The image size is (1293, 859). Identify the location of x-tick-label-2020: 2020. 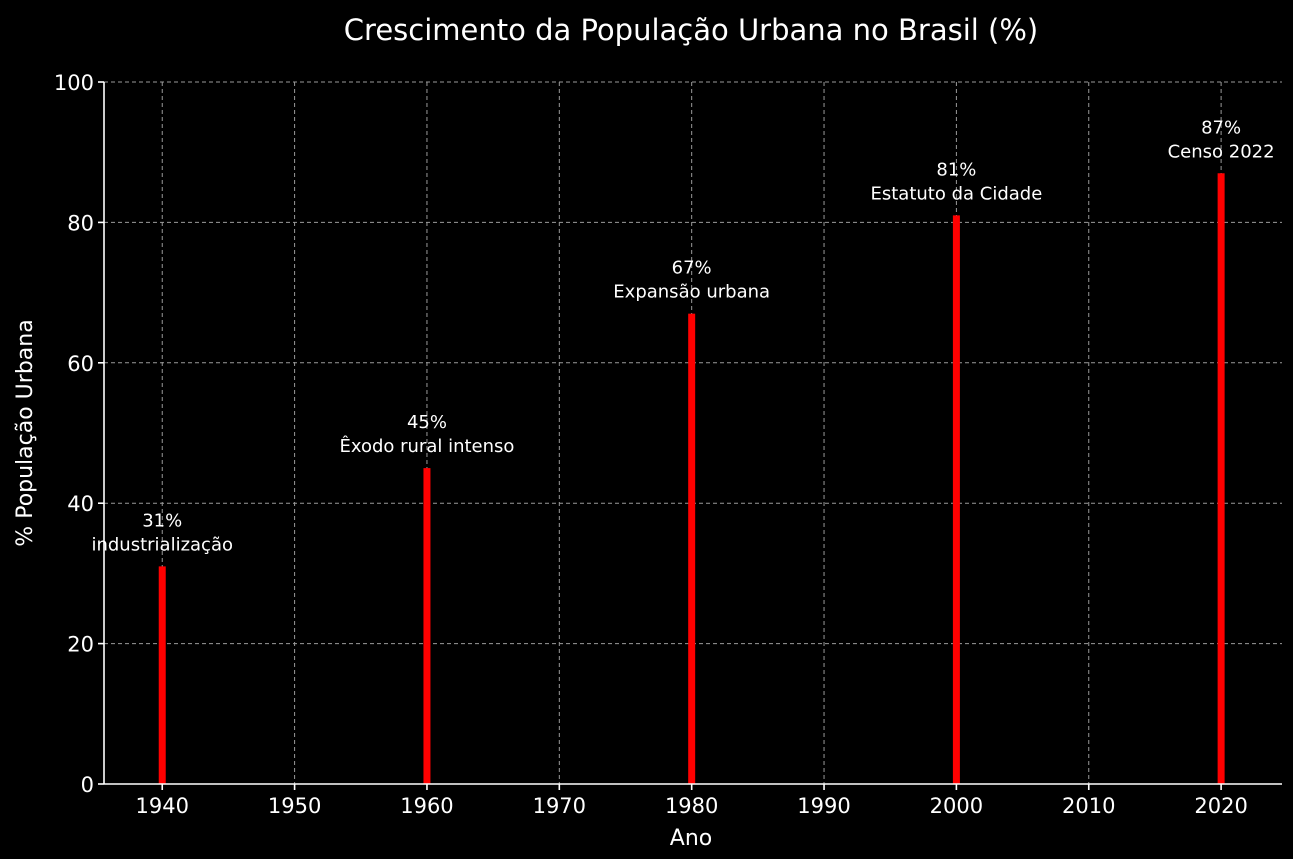
(1220, 806).